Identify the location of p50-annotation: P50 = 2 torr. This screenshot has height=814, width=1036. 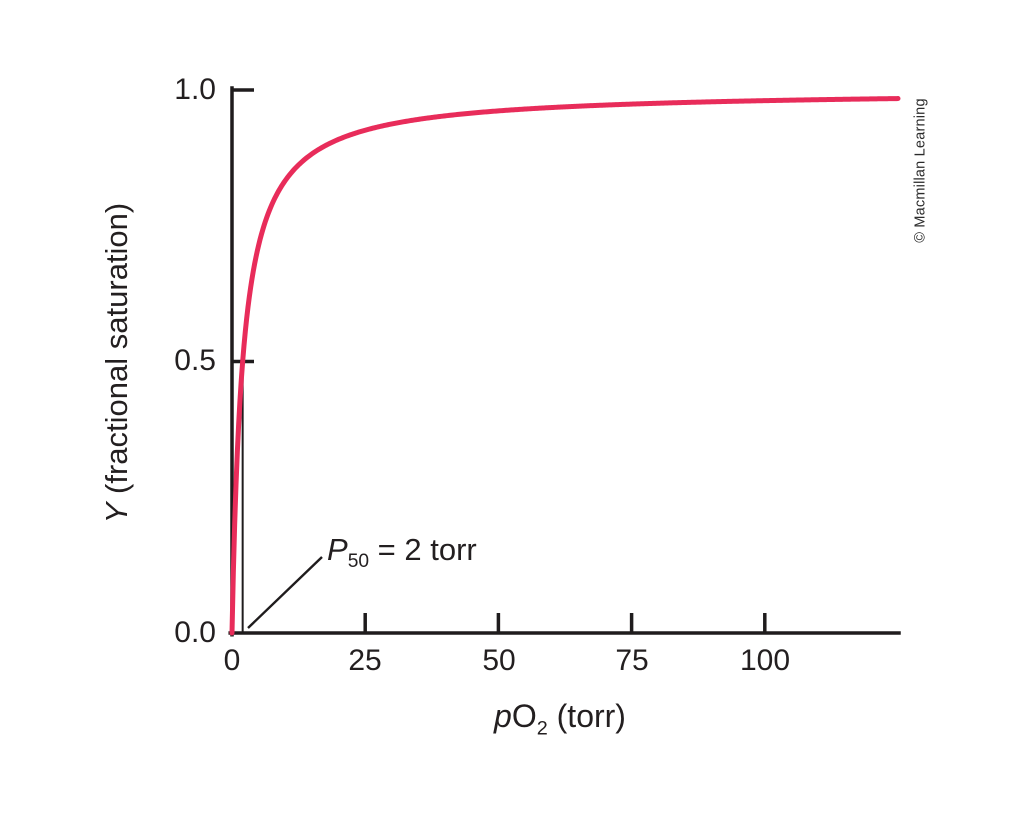
(402, 551).